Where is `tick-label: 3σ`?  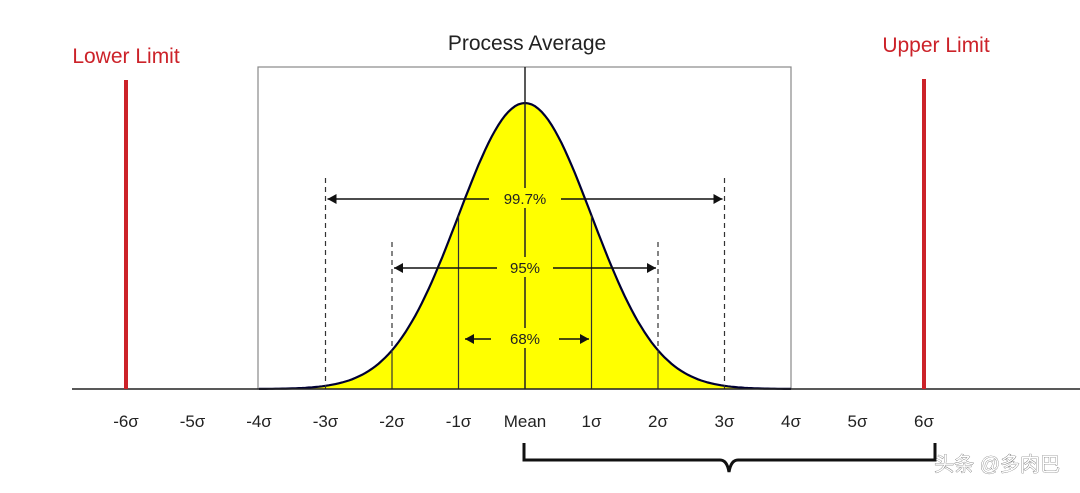
tick-label: 3σ is located at coordinates (725, 421).